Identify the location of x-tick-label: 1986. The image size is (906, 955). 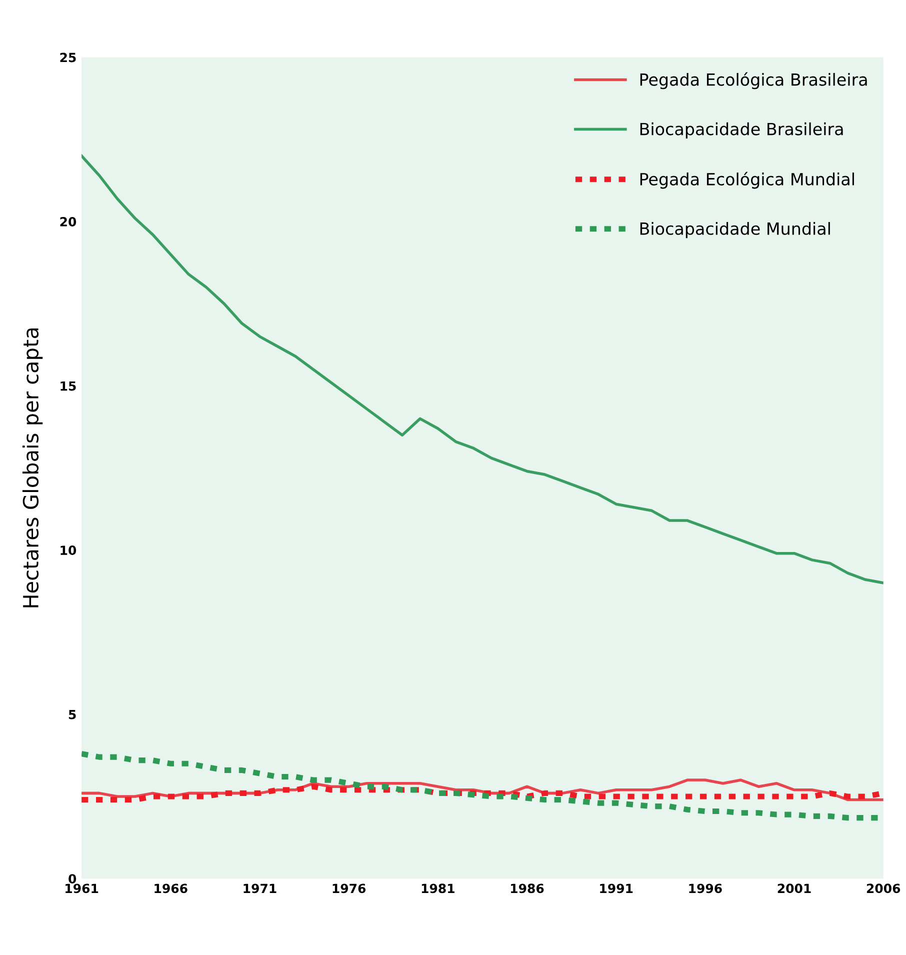
(527, 889).